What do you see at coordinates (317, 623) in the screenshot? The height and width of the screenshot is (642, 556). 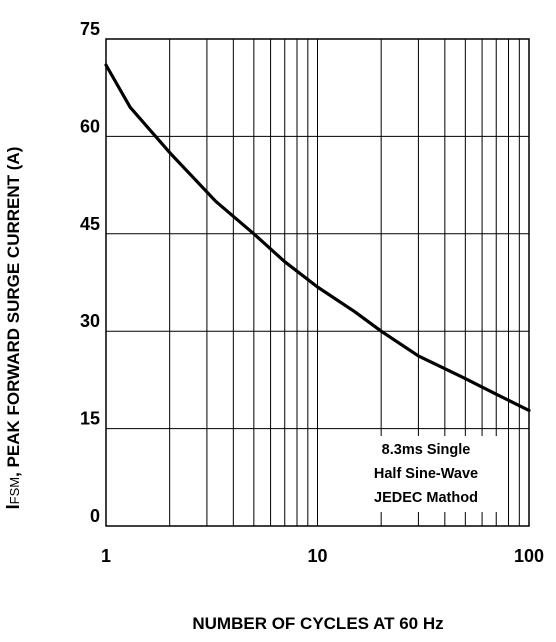 I see `x-axis-label: NUMBER OF CYCLES AT 60 Hz` at bounding box center [317, 623].